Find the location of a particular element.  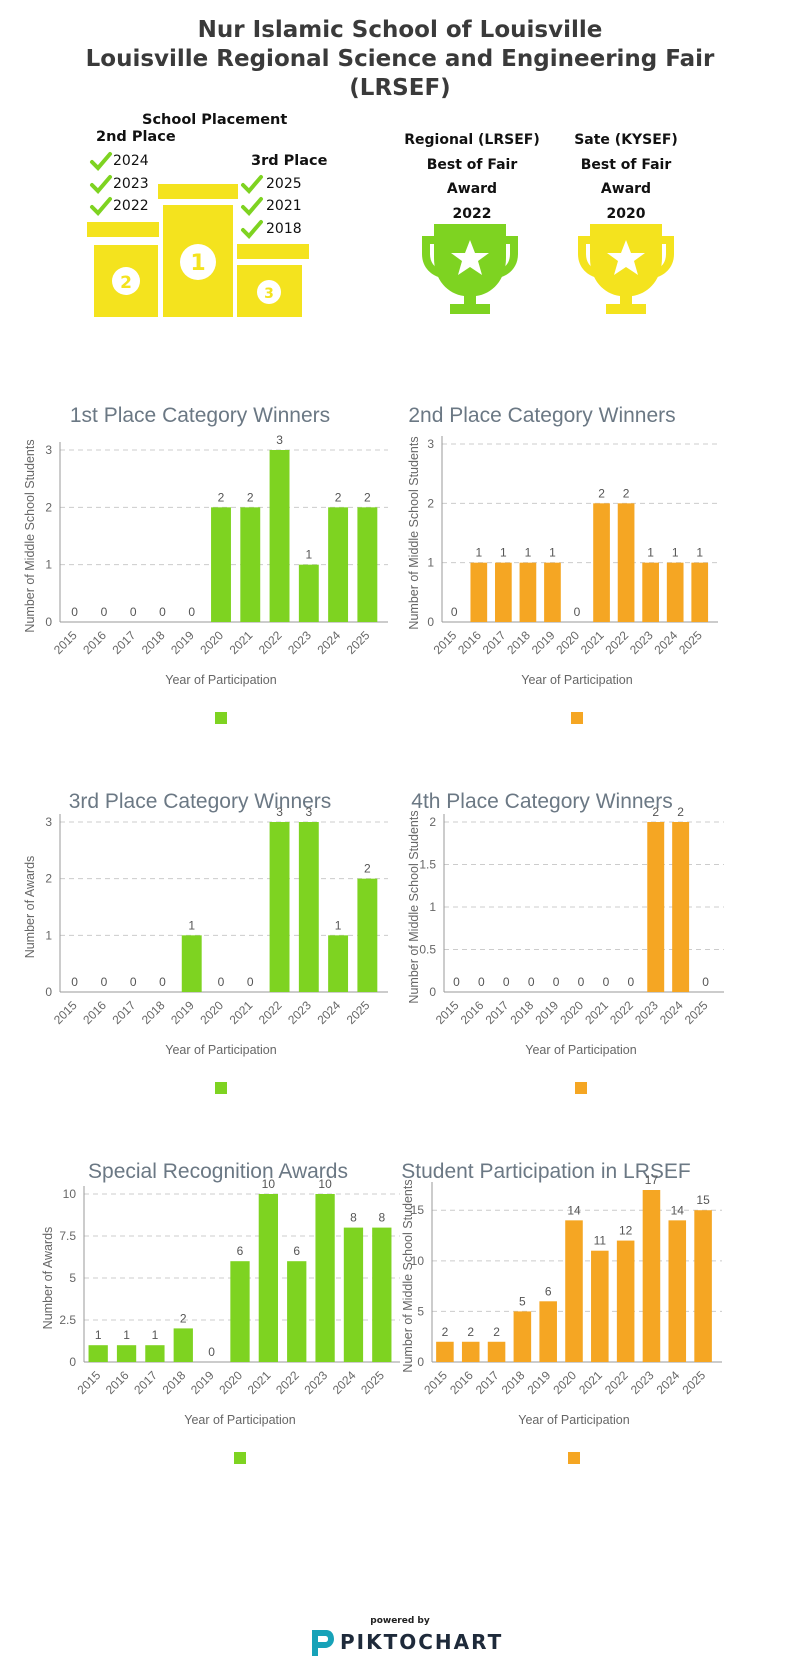

chart-title: Student Participation in LRSEF is located at coordinates (546, 1171).